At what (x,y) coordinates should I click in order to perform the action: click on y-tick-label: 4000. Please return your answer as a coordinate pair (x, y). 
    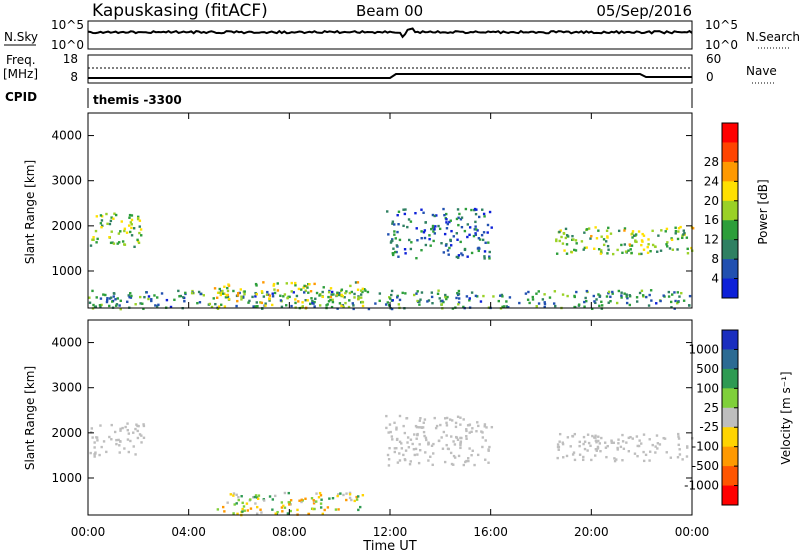
    Looking at the image, I should click on (66, 136).